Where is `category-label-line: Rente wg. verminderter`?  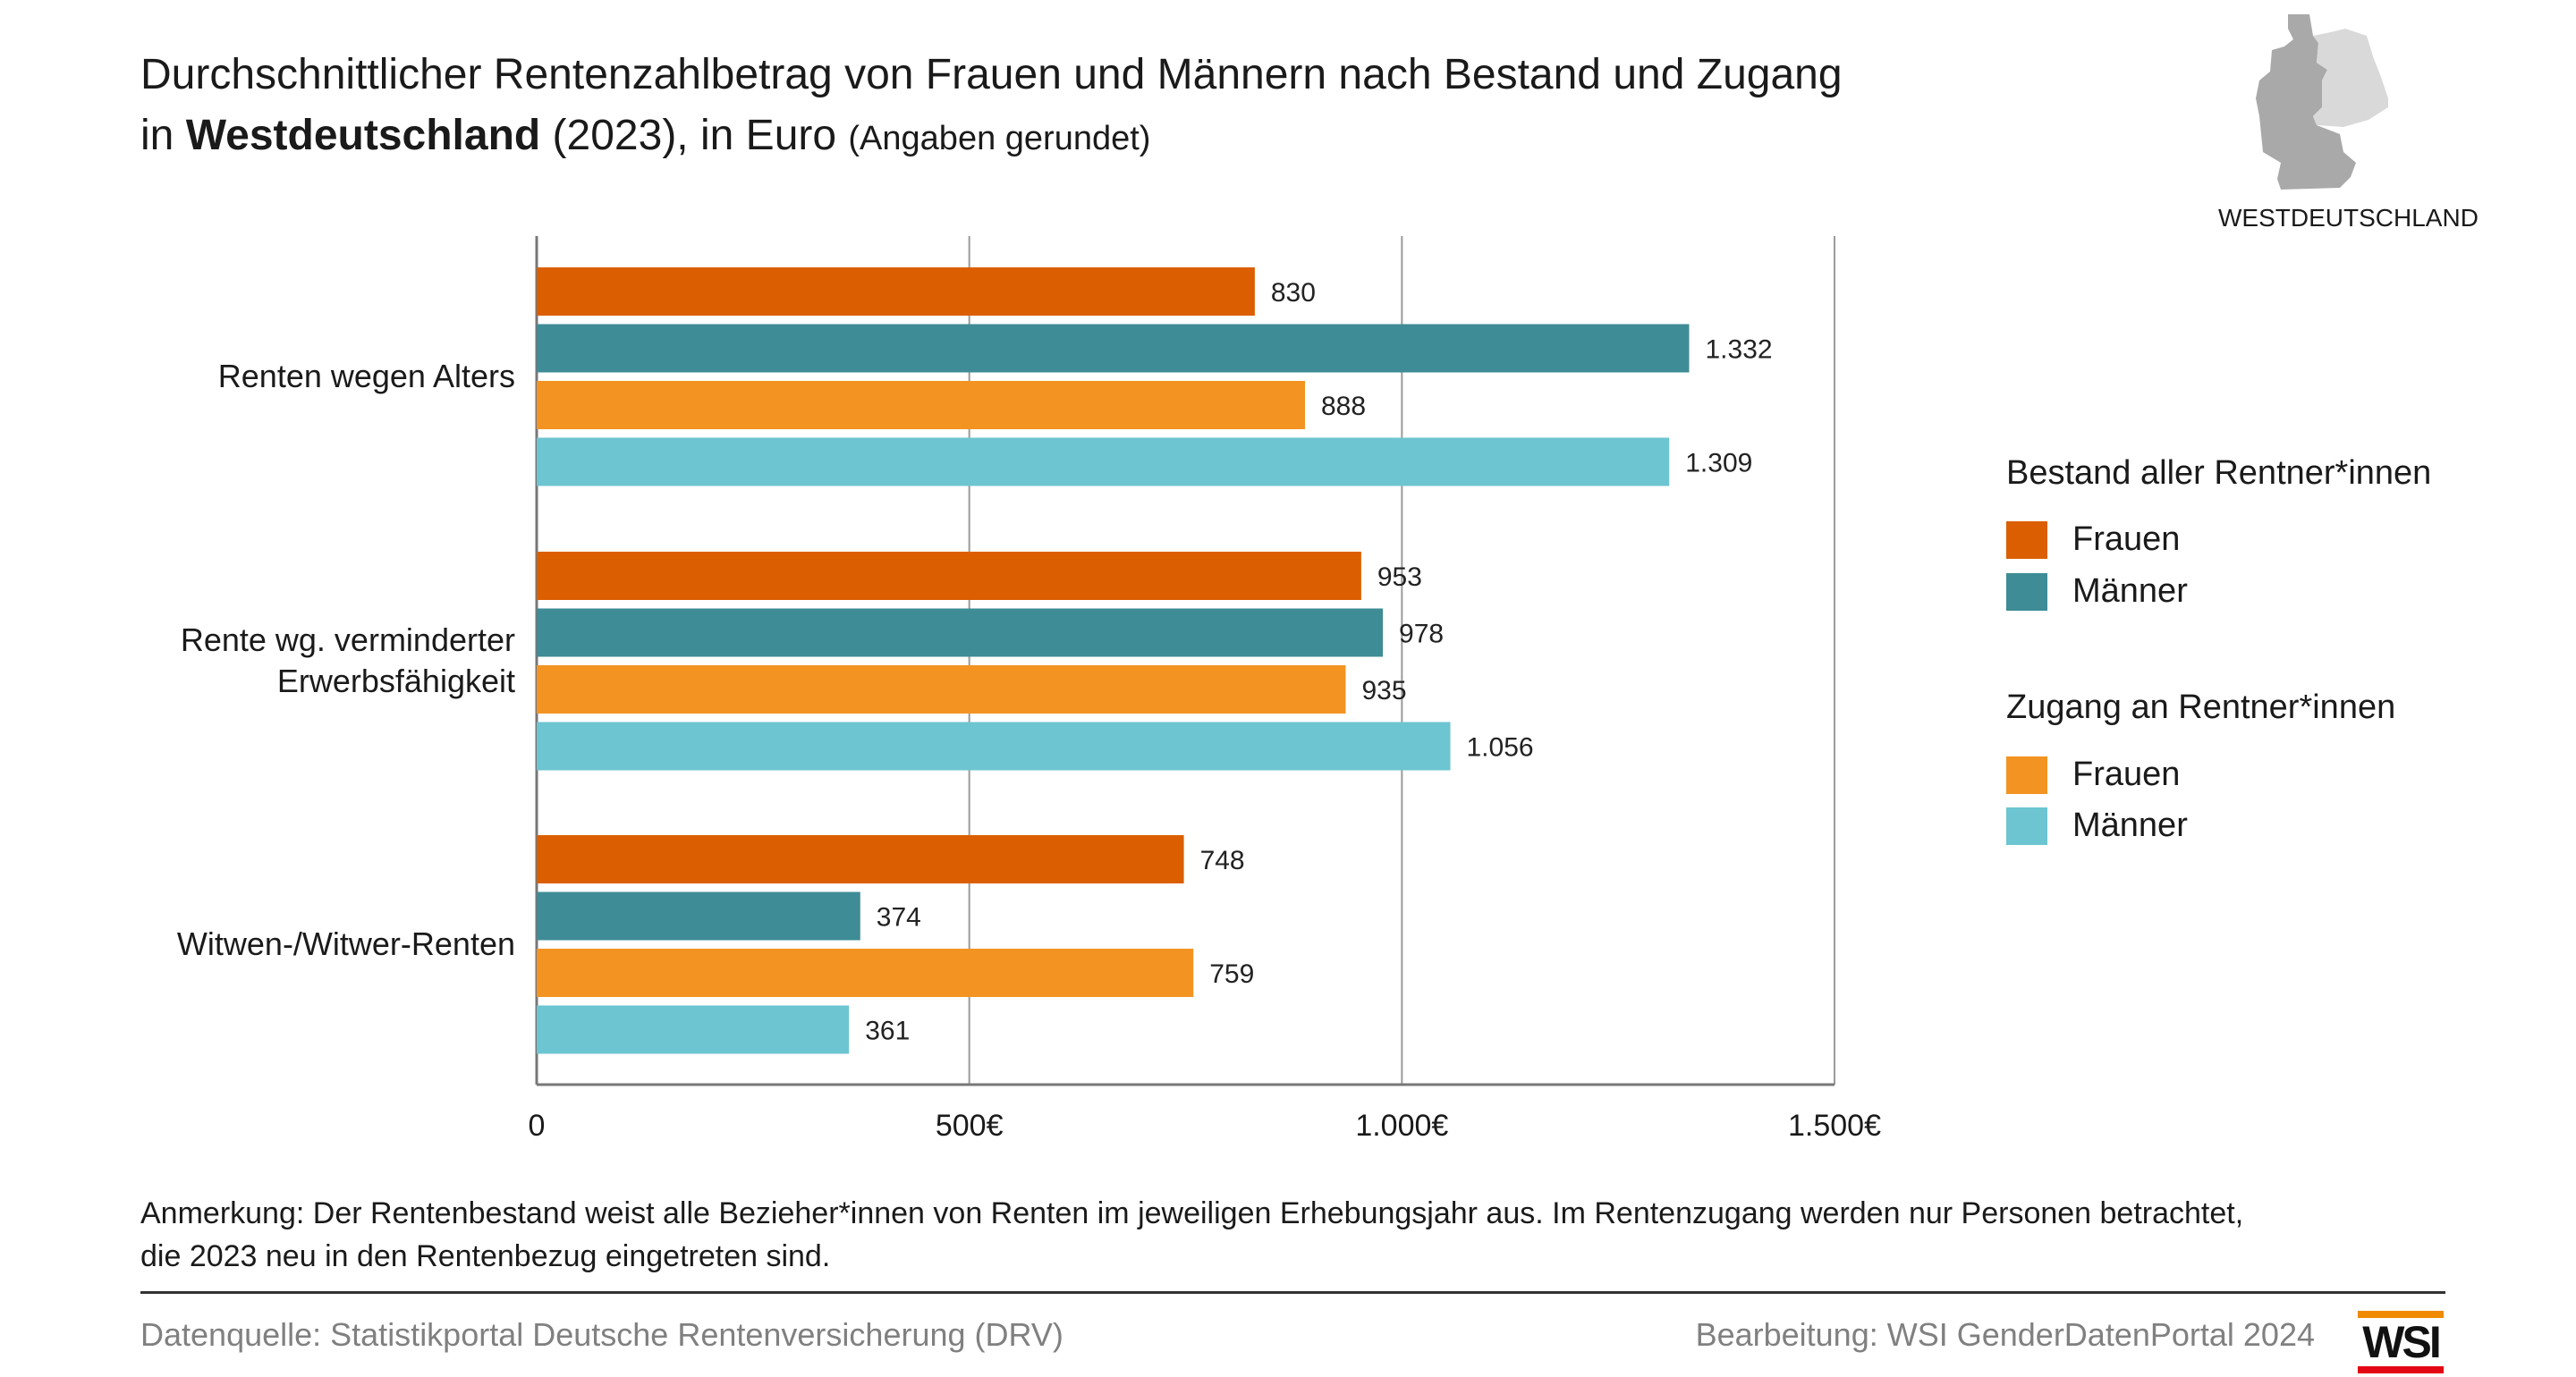 category-label-line: Rente wg. verminderter is located at coordinates (347, 640).